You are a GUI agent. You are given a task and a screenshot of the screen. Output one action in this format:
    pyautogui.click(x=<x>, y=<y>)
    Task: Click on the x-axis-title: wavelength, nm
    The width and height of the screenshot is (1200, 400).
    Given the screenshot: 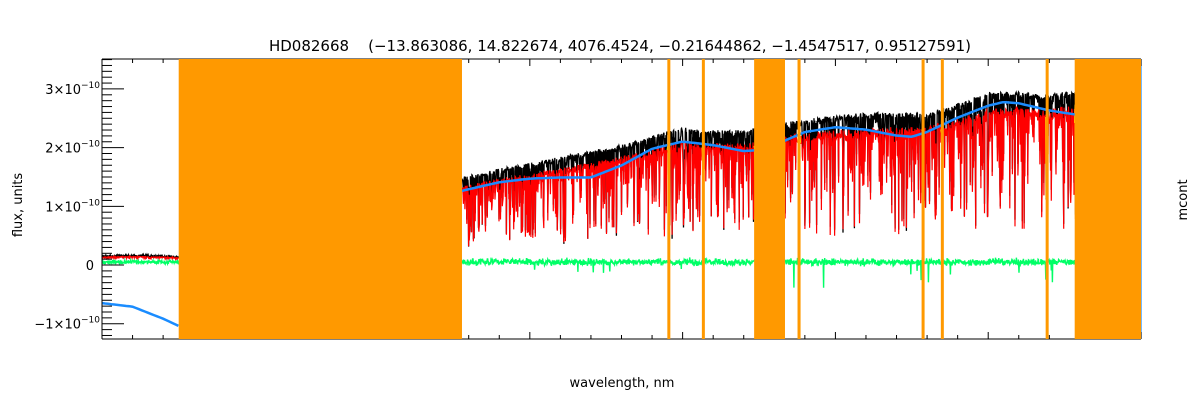 What is the action you would take?
    pyautogui.click(x=622, y=383)
    